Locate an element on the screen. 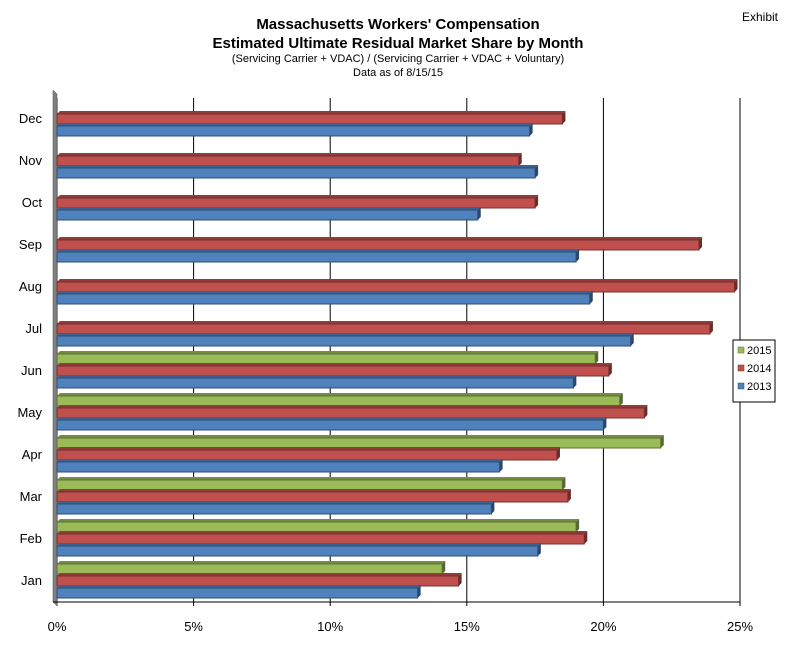 The width and height of the screenshot is (796, 660). bar-2014-Sep is located at coordinates (379, 244).